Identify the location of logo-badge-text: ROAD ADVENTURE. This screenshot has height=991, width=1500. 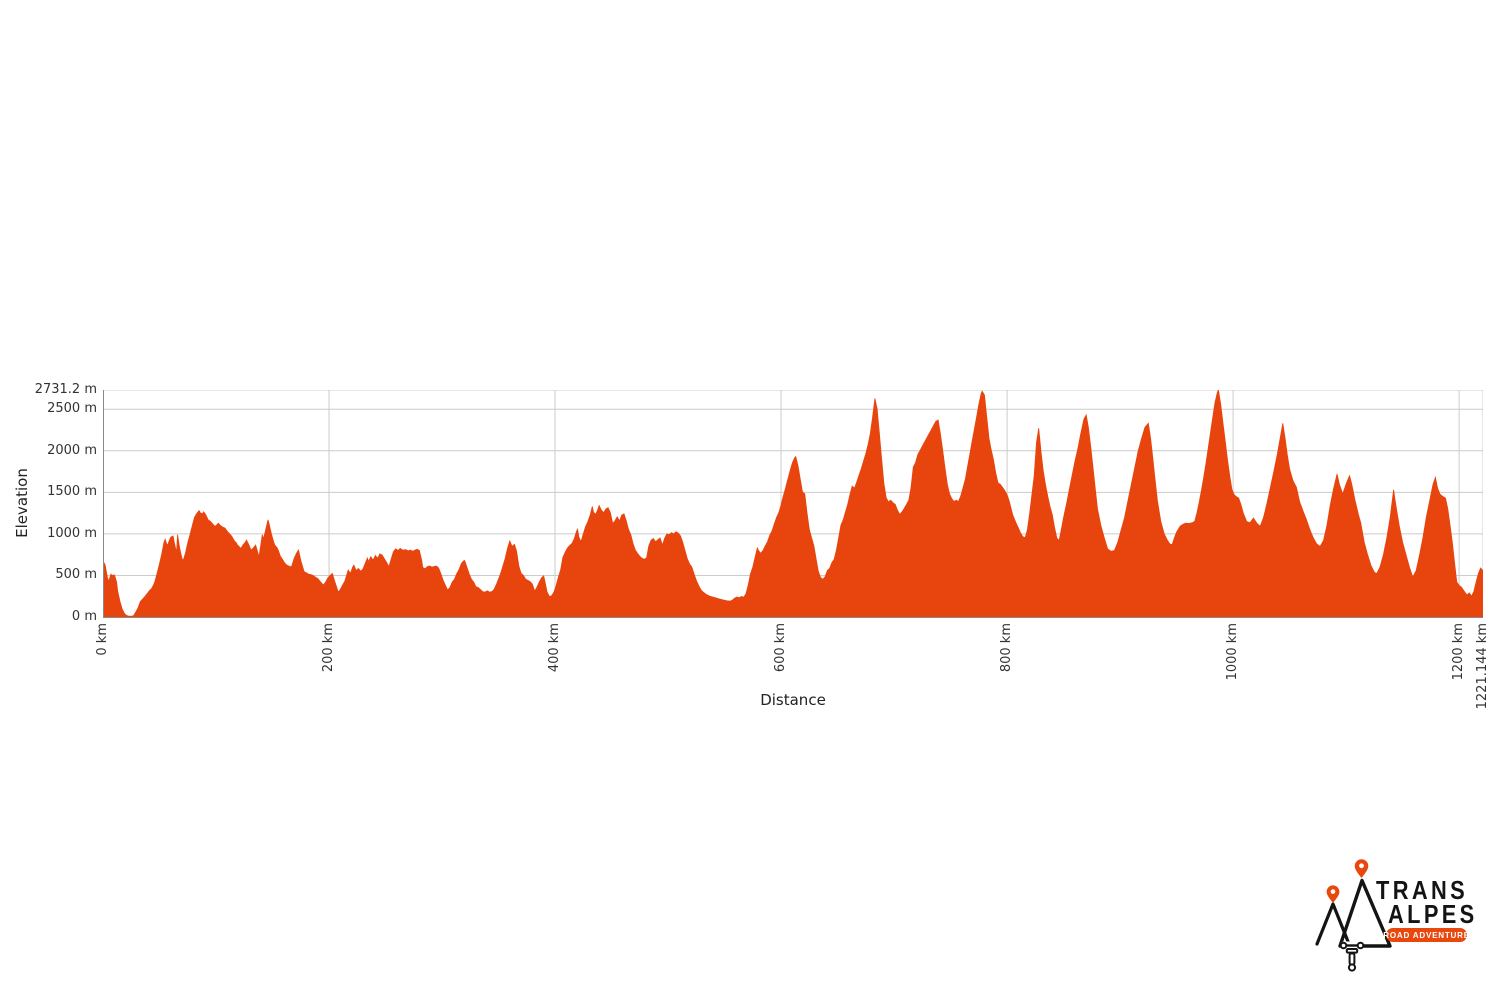
(1426, 935).